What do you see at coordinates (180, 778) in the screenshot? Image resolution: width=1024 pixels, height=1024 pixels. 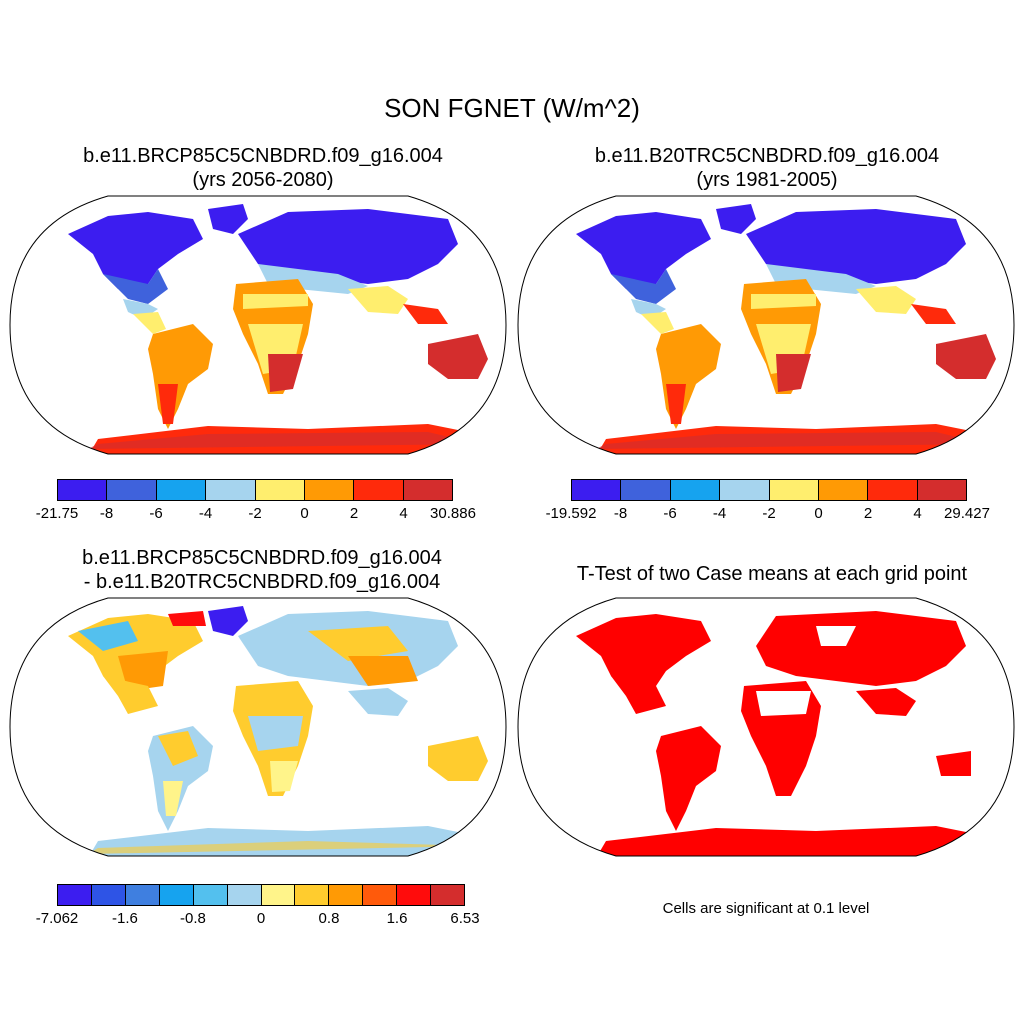 I see `south-america-land` at bounding box center [180, 778].